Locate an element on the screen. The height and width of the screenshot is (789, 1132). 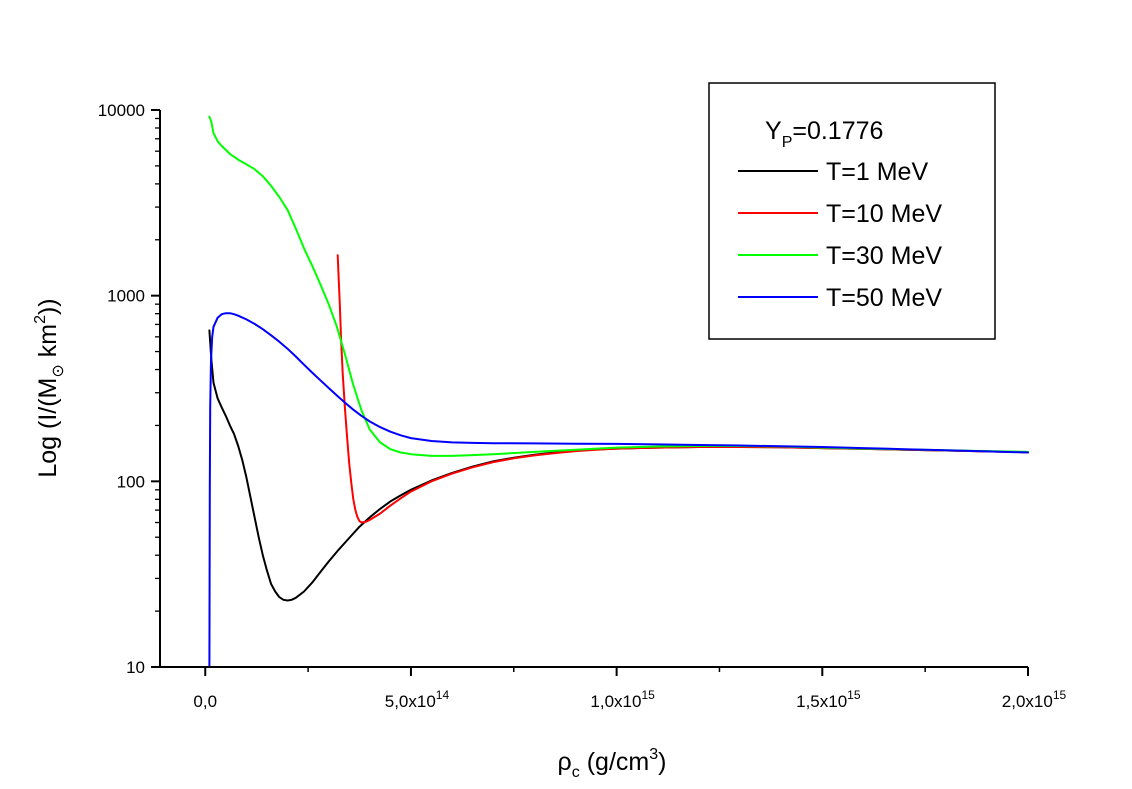
x-tick-label: 1,5x10¹⁵ is located at coordinates (828, 699).